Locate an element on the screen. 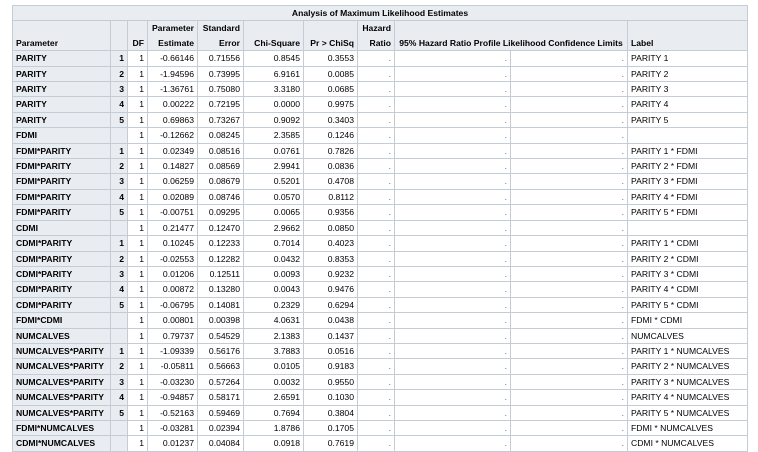  cell-prob: 0.9550 is located at coordinates (330, 382).